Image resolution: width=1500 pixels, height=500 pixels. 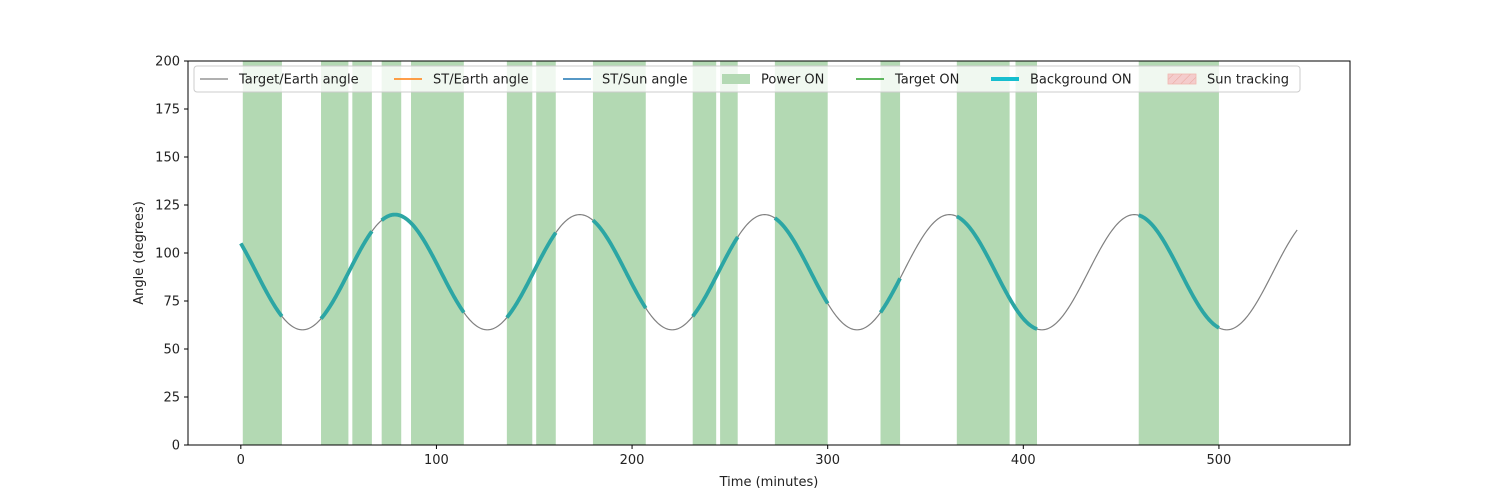 What do you see at coordinates (298, 80) in the screenshot?
I see `legend-label-target-earth-angle: Target/Earth angle` at bounding box center [298, 80].